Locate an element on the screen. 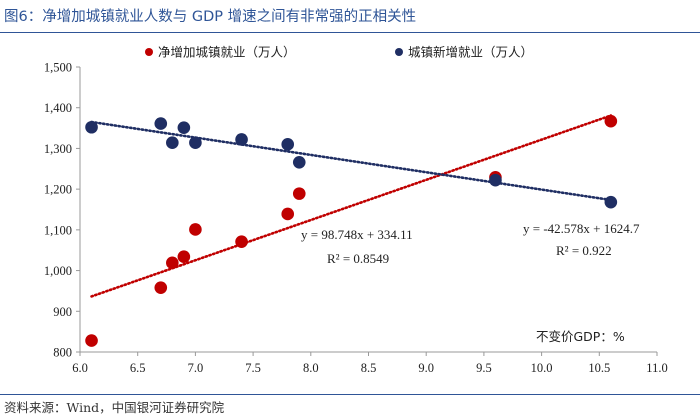  x-tick-label: 9.5 is located at coordinates (484, 368).